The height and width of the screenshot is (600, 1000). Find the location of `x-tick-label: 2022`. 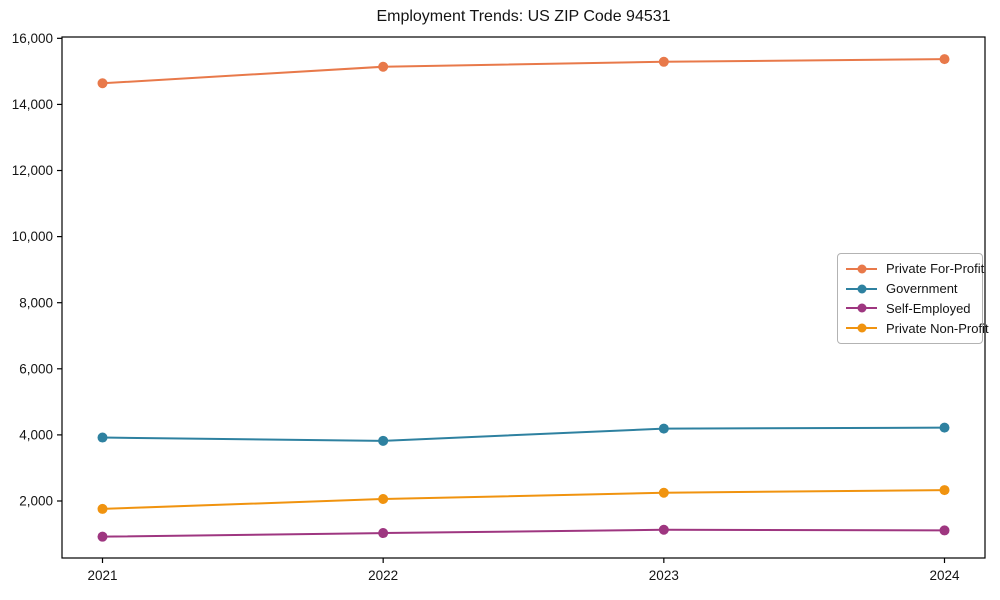

x-tick-label: 2022 is located at coordinates (383, 575).